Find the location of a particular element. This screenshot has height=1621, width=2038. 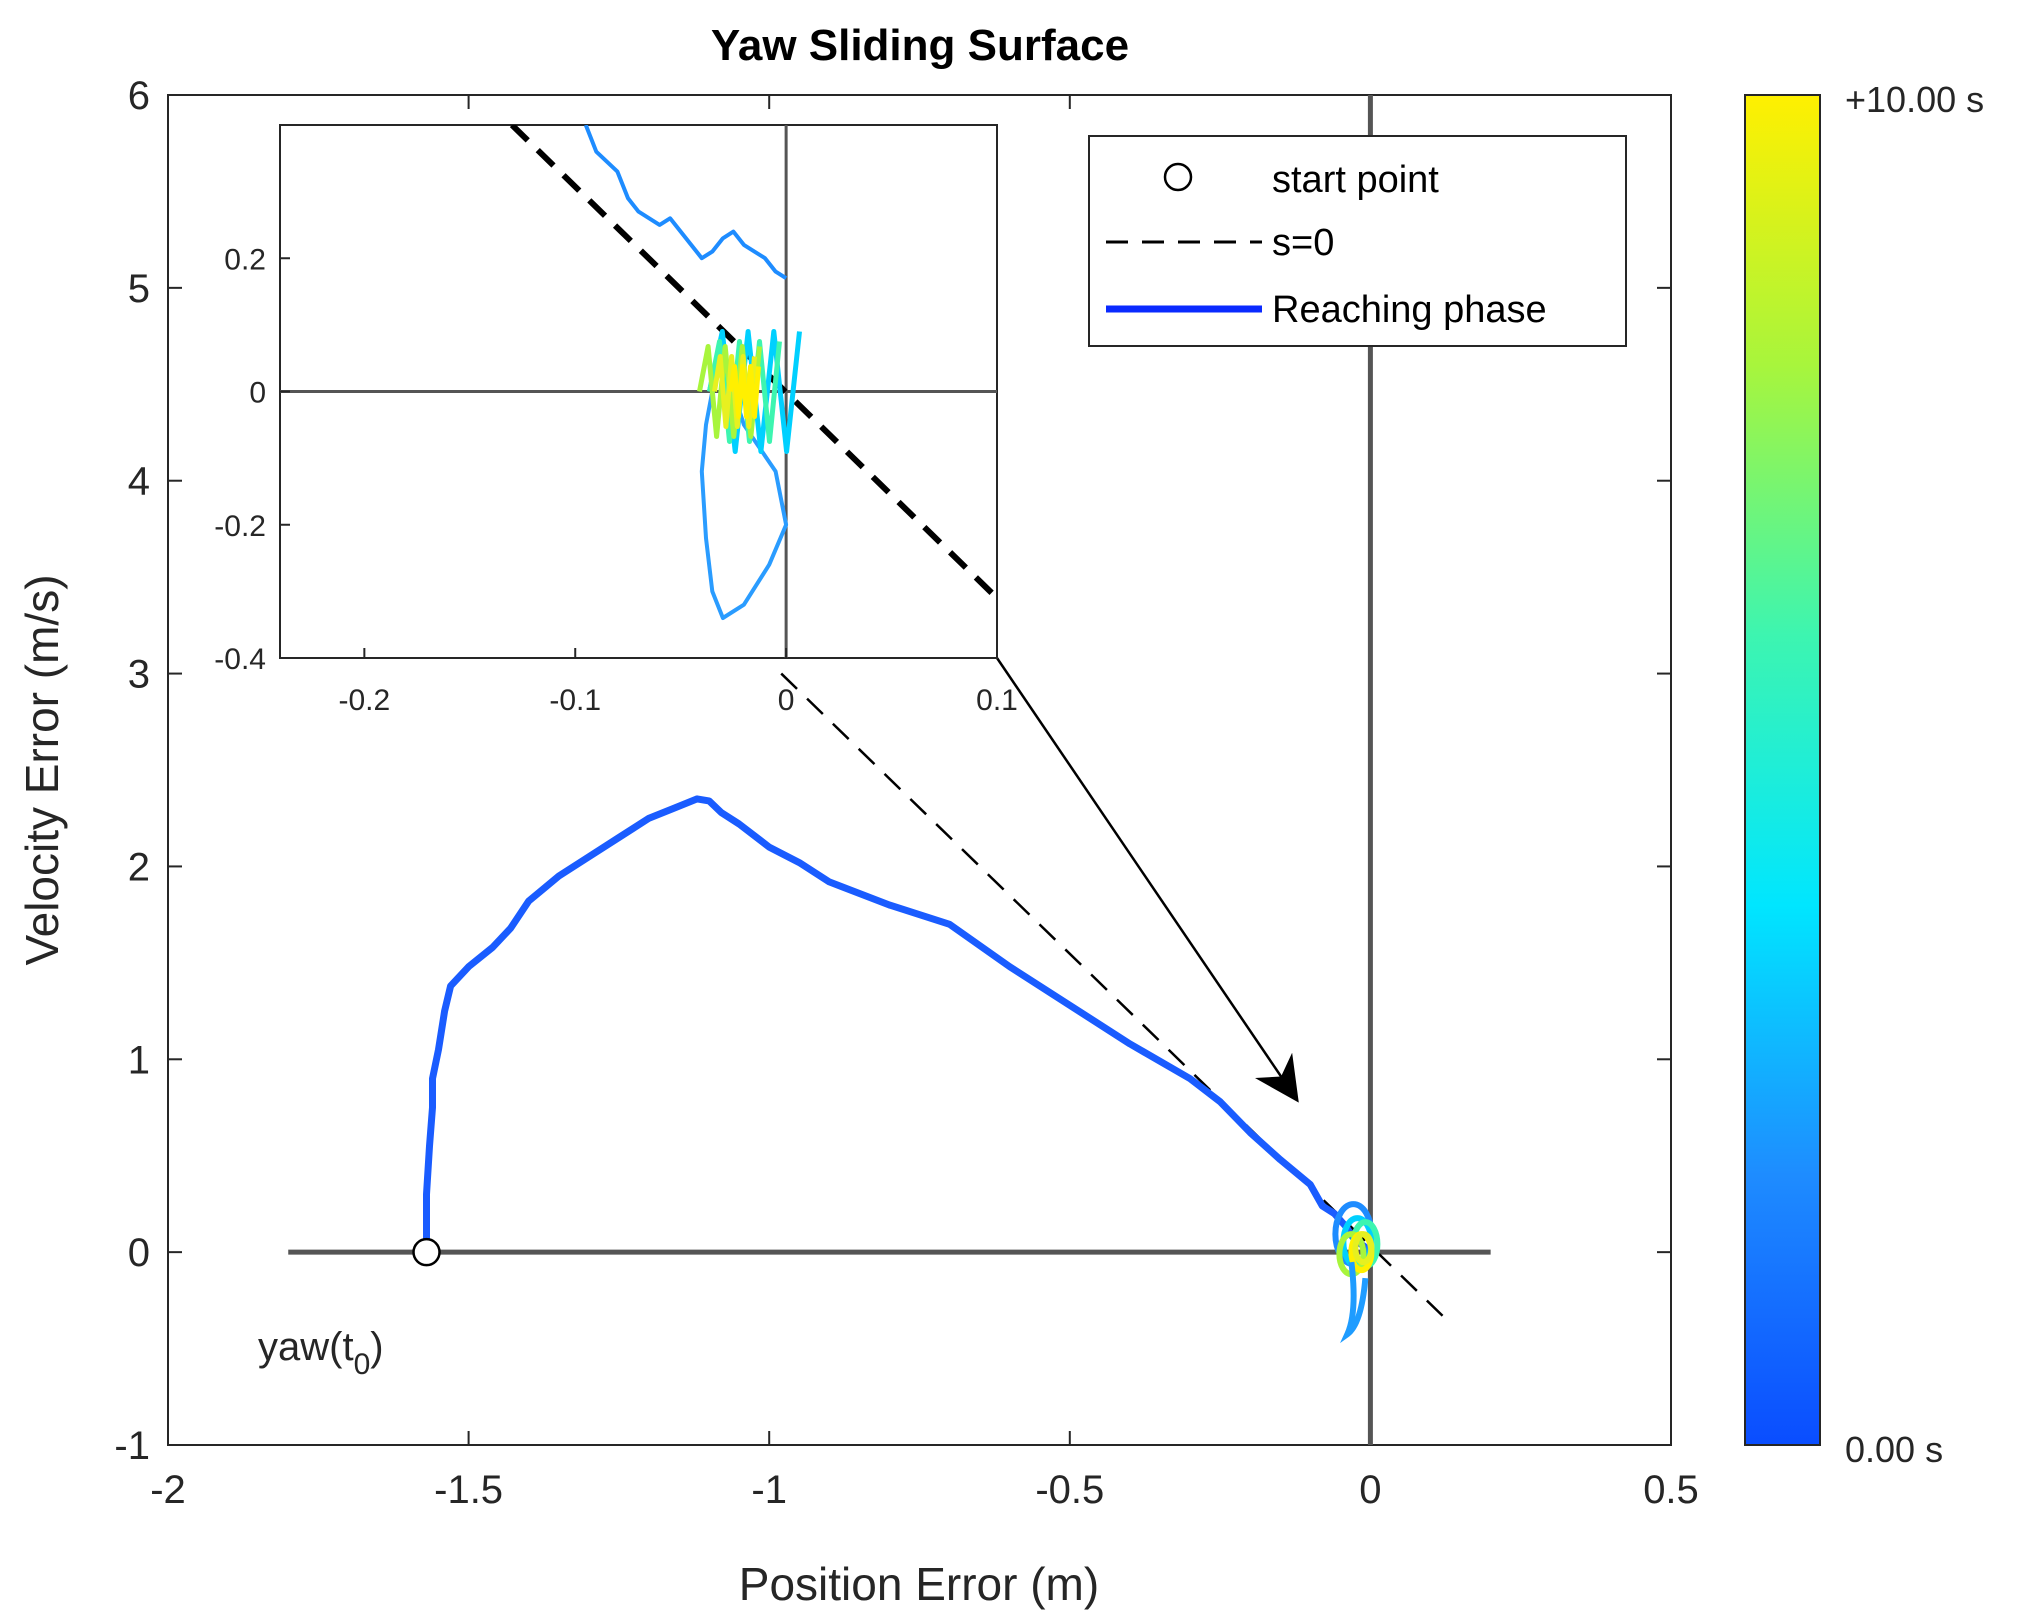

y-tick-label: 5 is located at coordinates (139, 289).